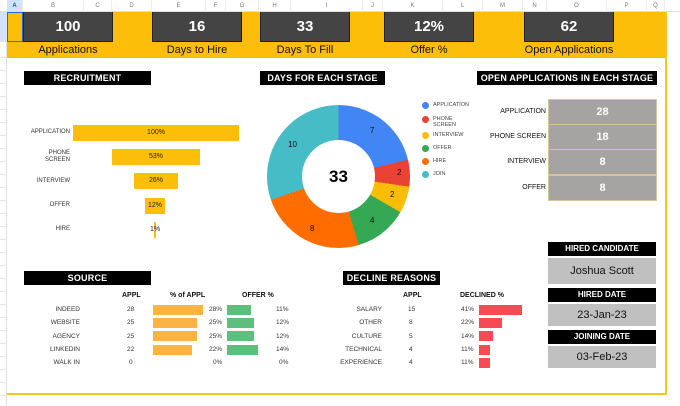 The height and width of the screenshot is (406, 680). I want to click on decline-bar, so click(484, 363).